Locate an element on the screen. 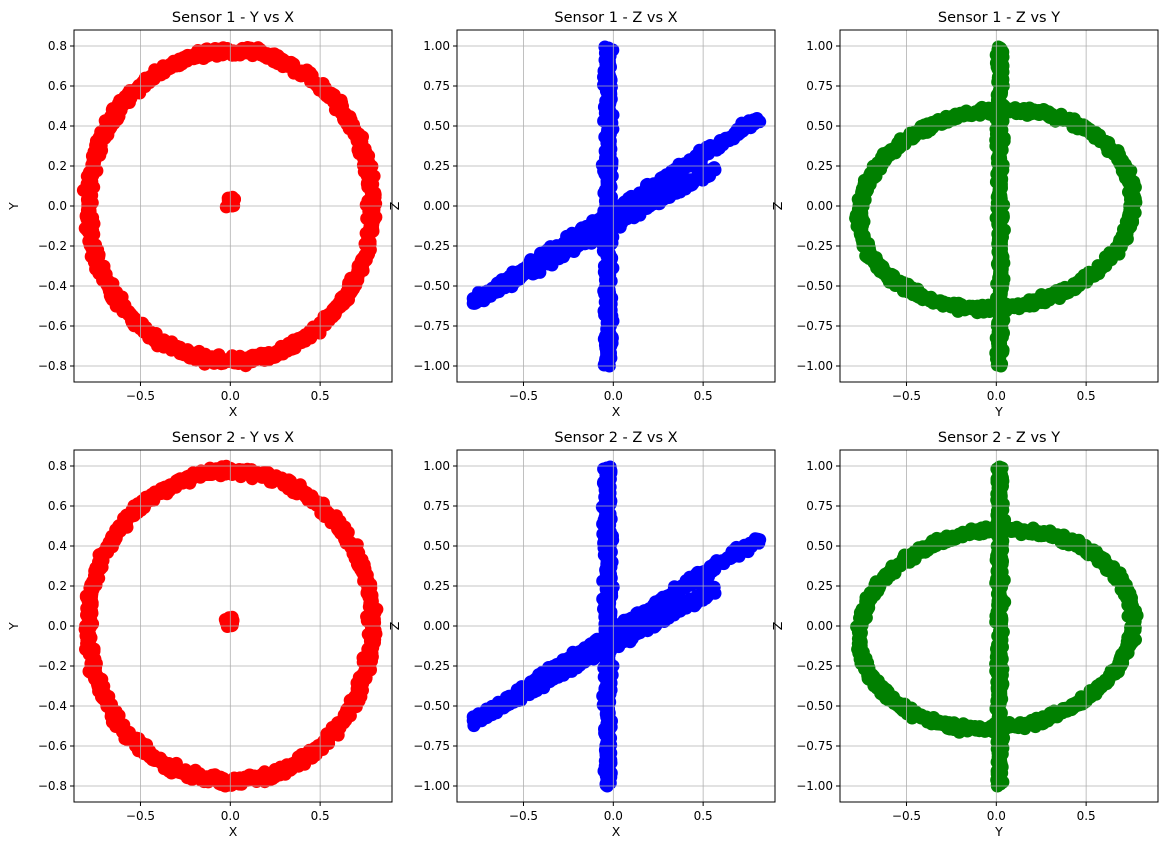  subplot-title: Sensor 1 - Z vs Y is located at coordinates (999, 18).